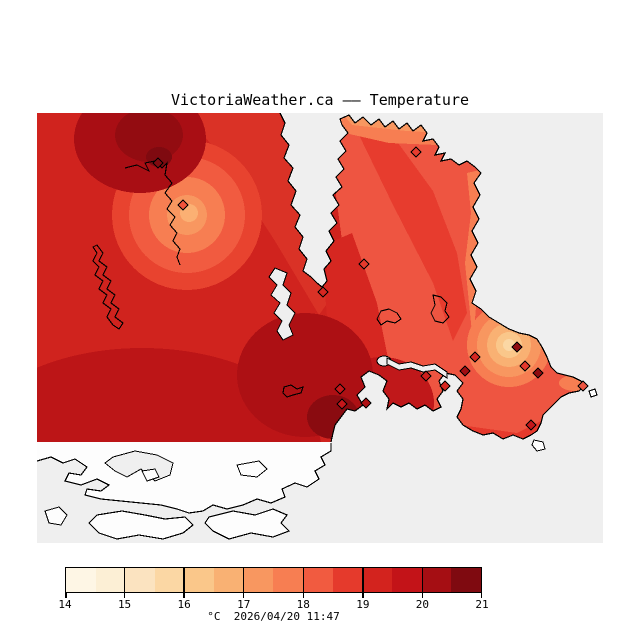  What do you see at coordinates (412, 367) in the screenshot?
I see `gorge-waterway` at bounding box center [412, 367].